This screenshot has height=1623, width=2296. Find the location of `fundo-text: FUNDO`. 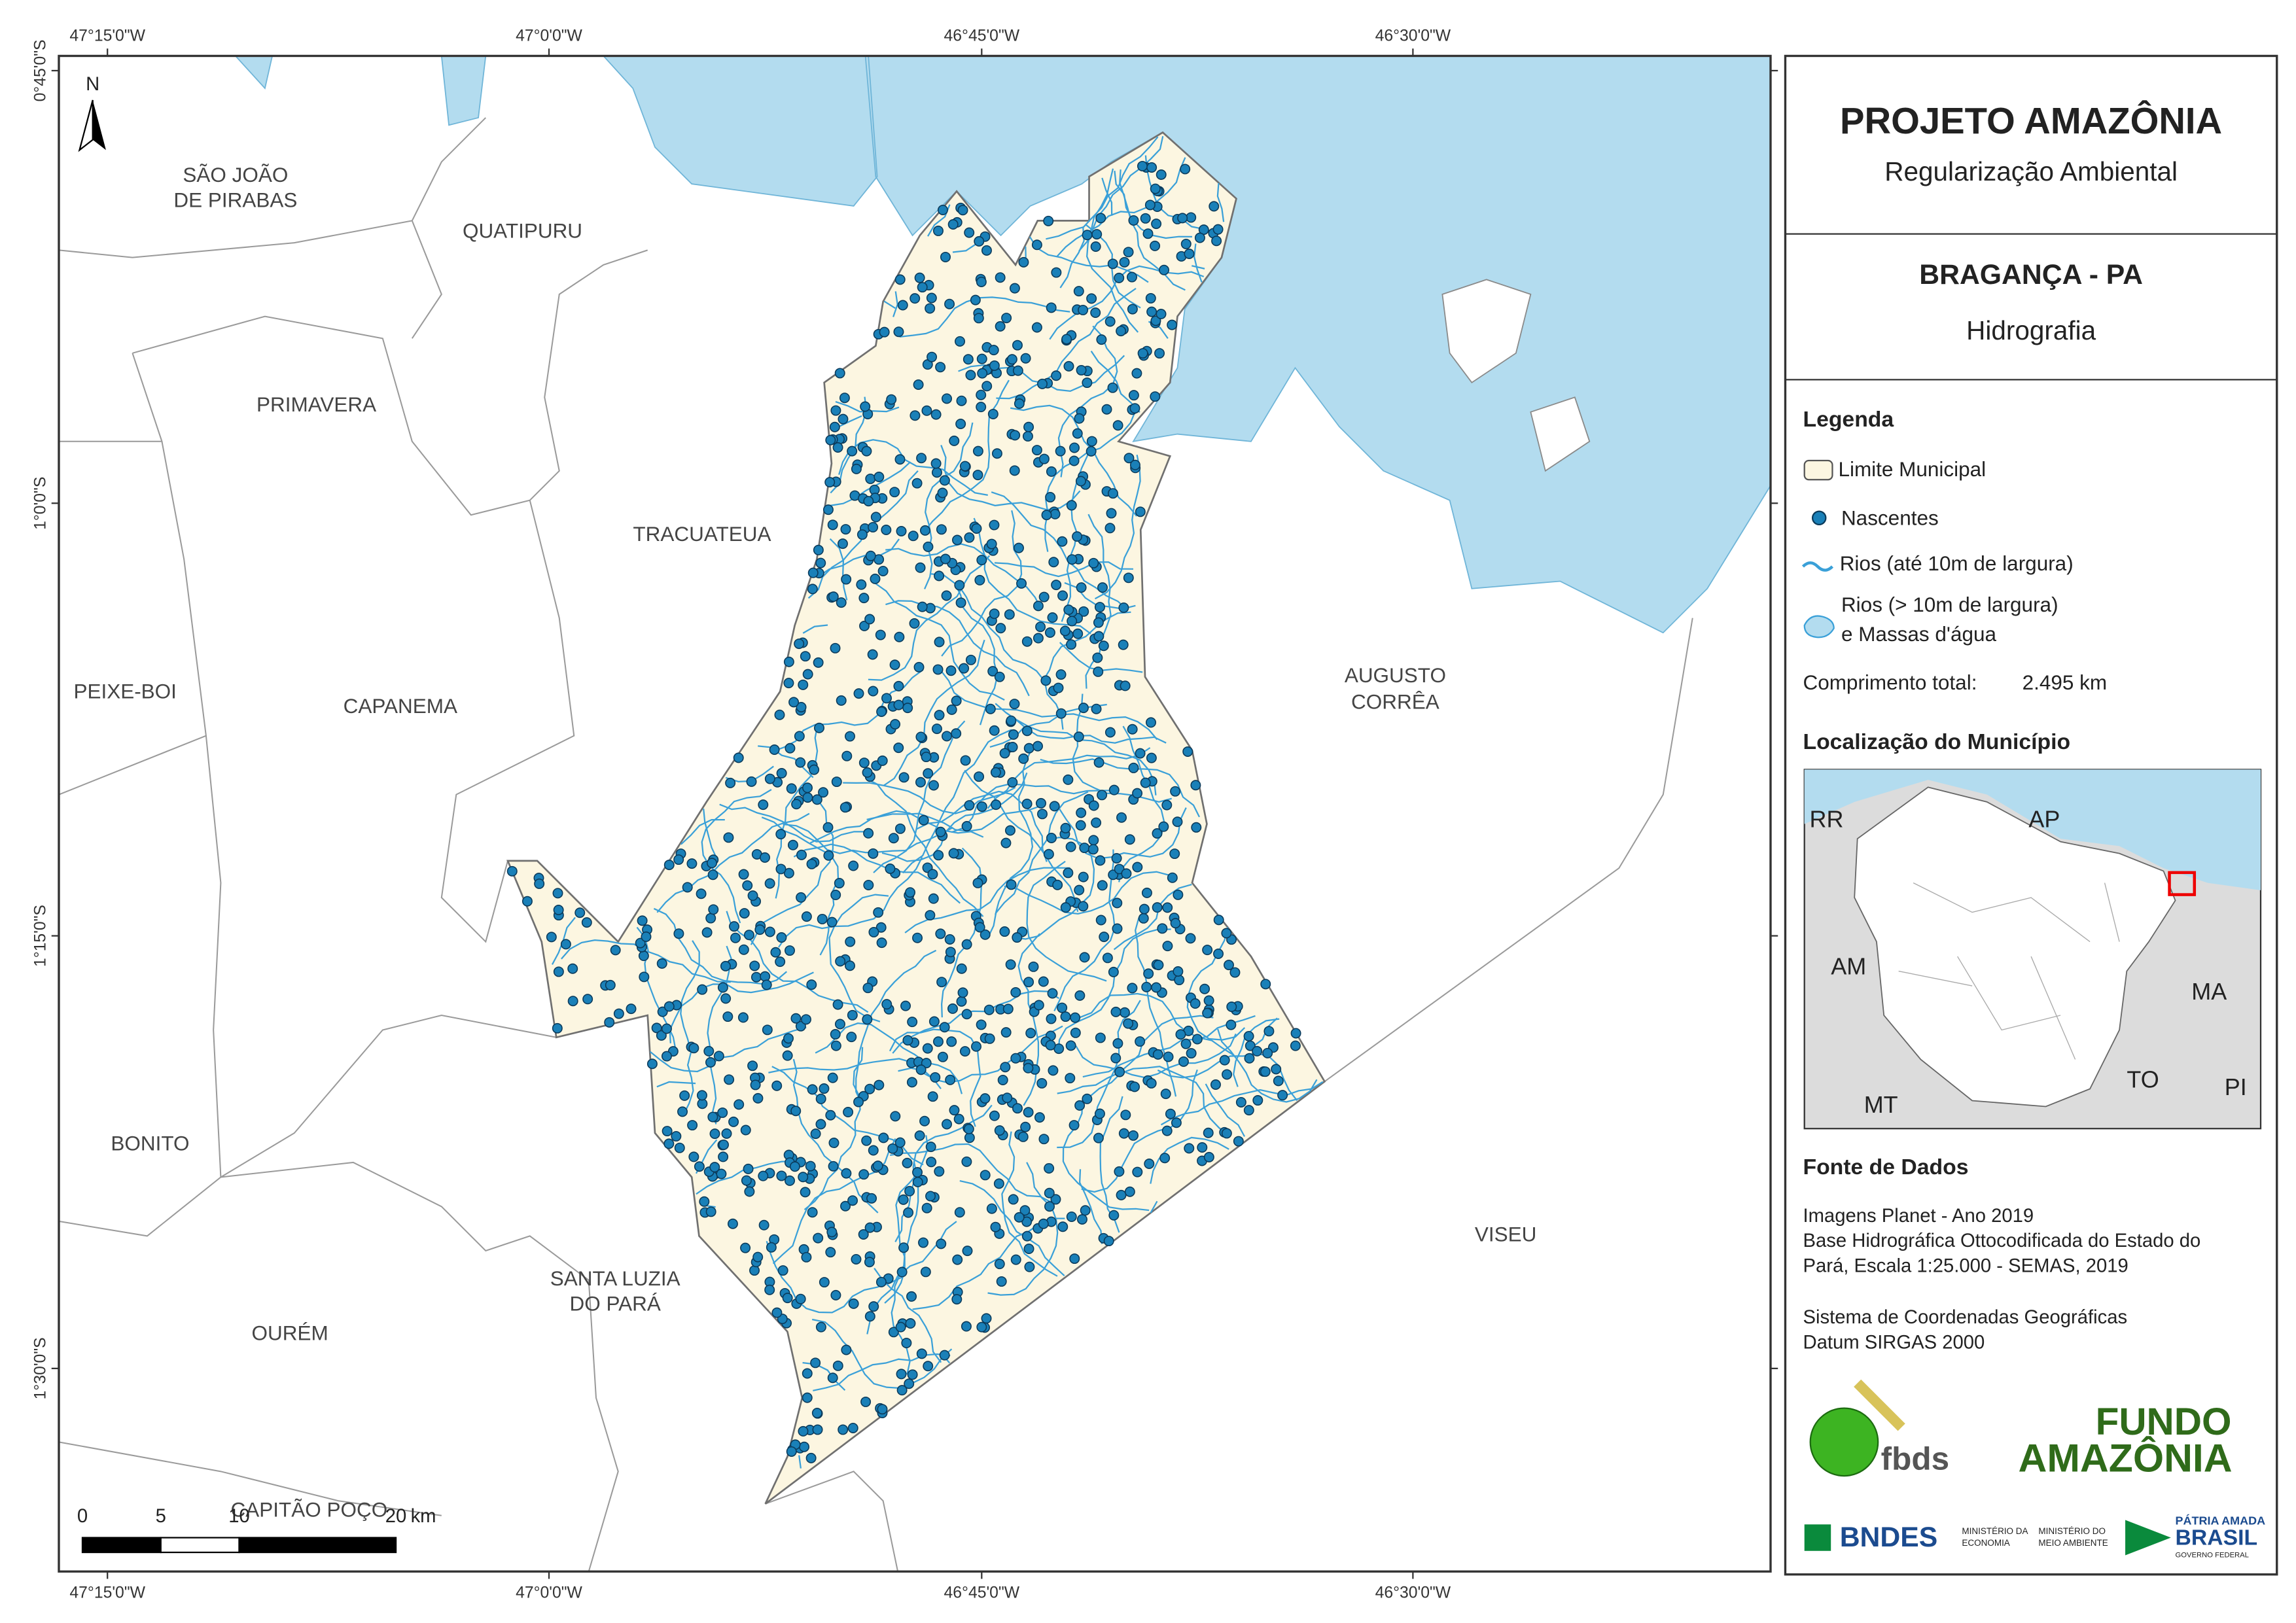

fundo-text: FUNDO is located at coordinates (2164, 1422).